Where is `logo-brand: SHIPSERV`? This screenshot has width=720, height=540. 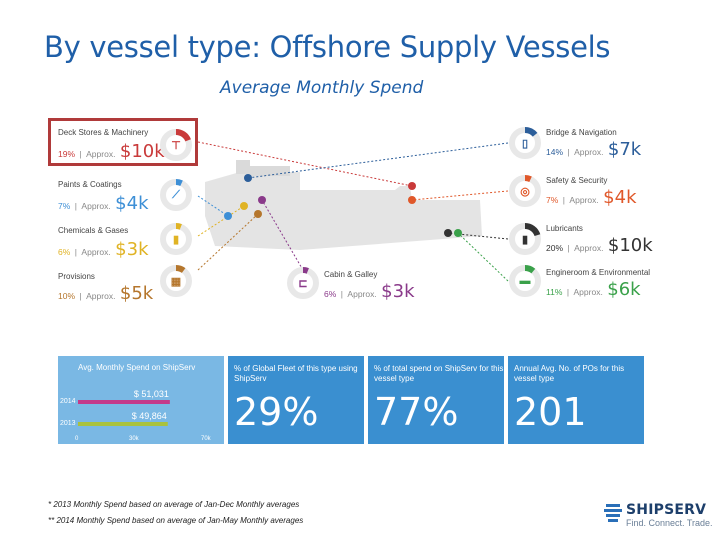
logo-brand: SHIPSERV is located at coordinates (666, 510).